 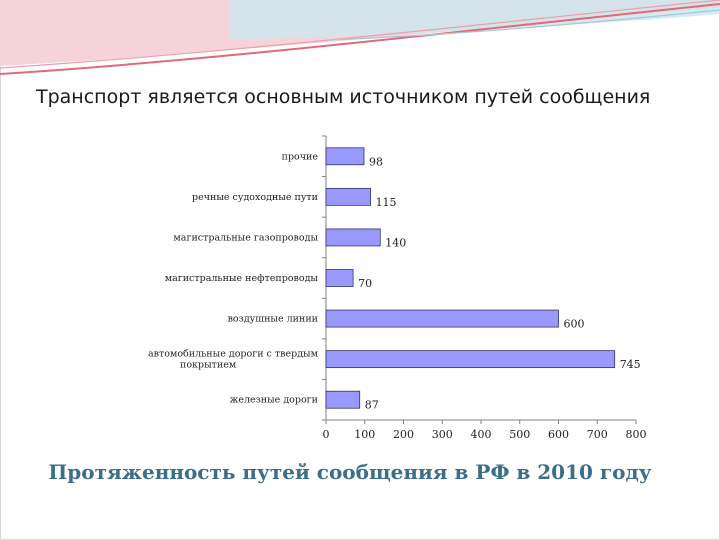 I want to click on value-tick-label: 400, so click(x=481, y=434).